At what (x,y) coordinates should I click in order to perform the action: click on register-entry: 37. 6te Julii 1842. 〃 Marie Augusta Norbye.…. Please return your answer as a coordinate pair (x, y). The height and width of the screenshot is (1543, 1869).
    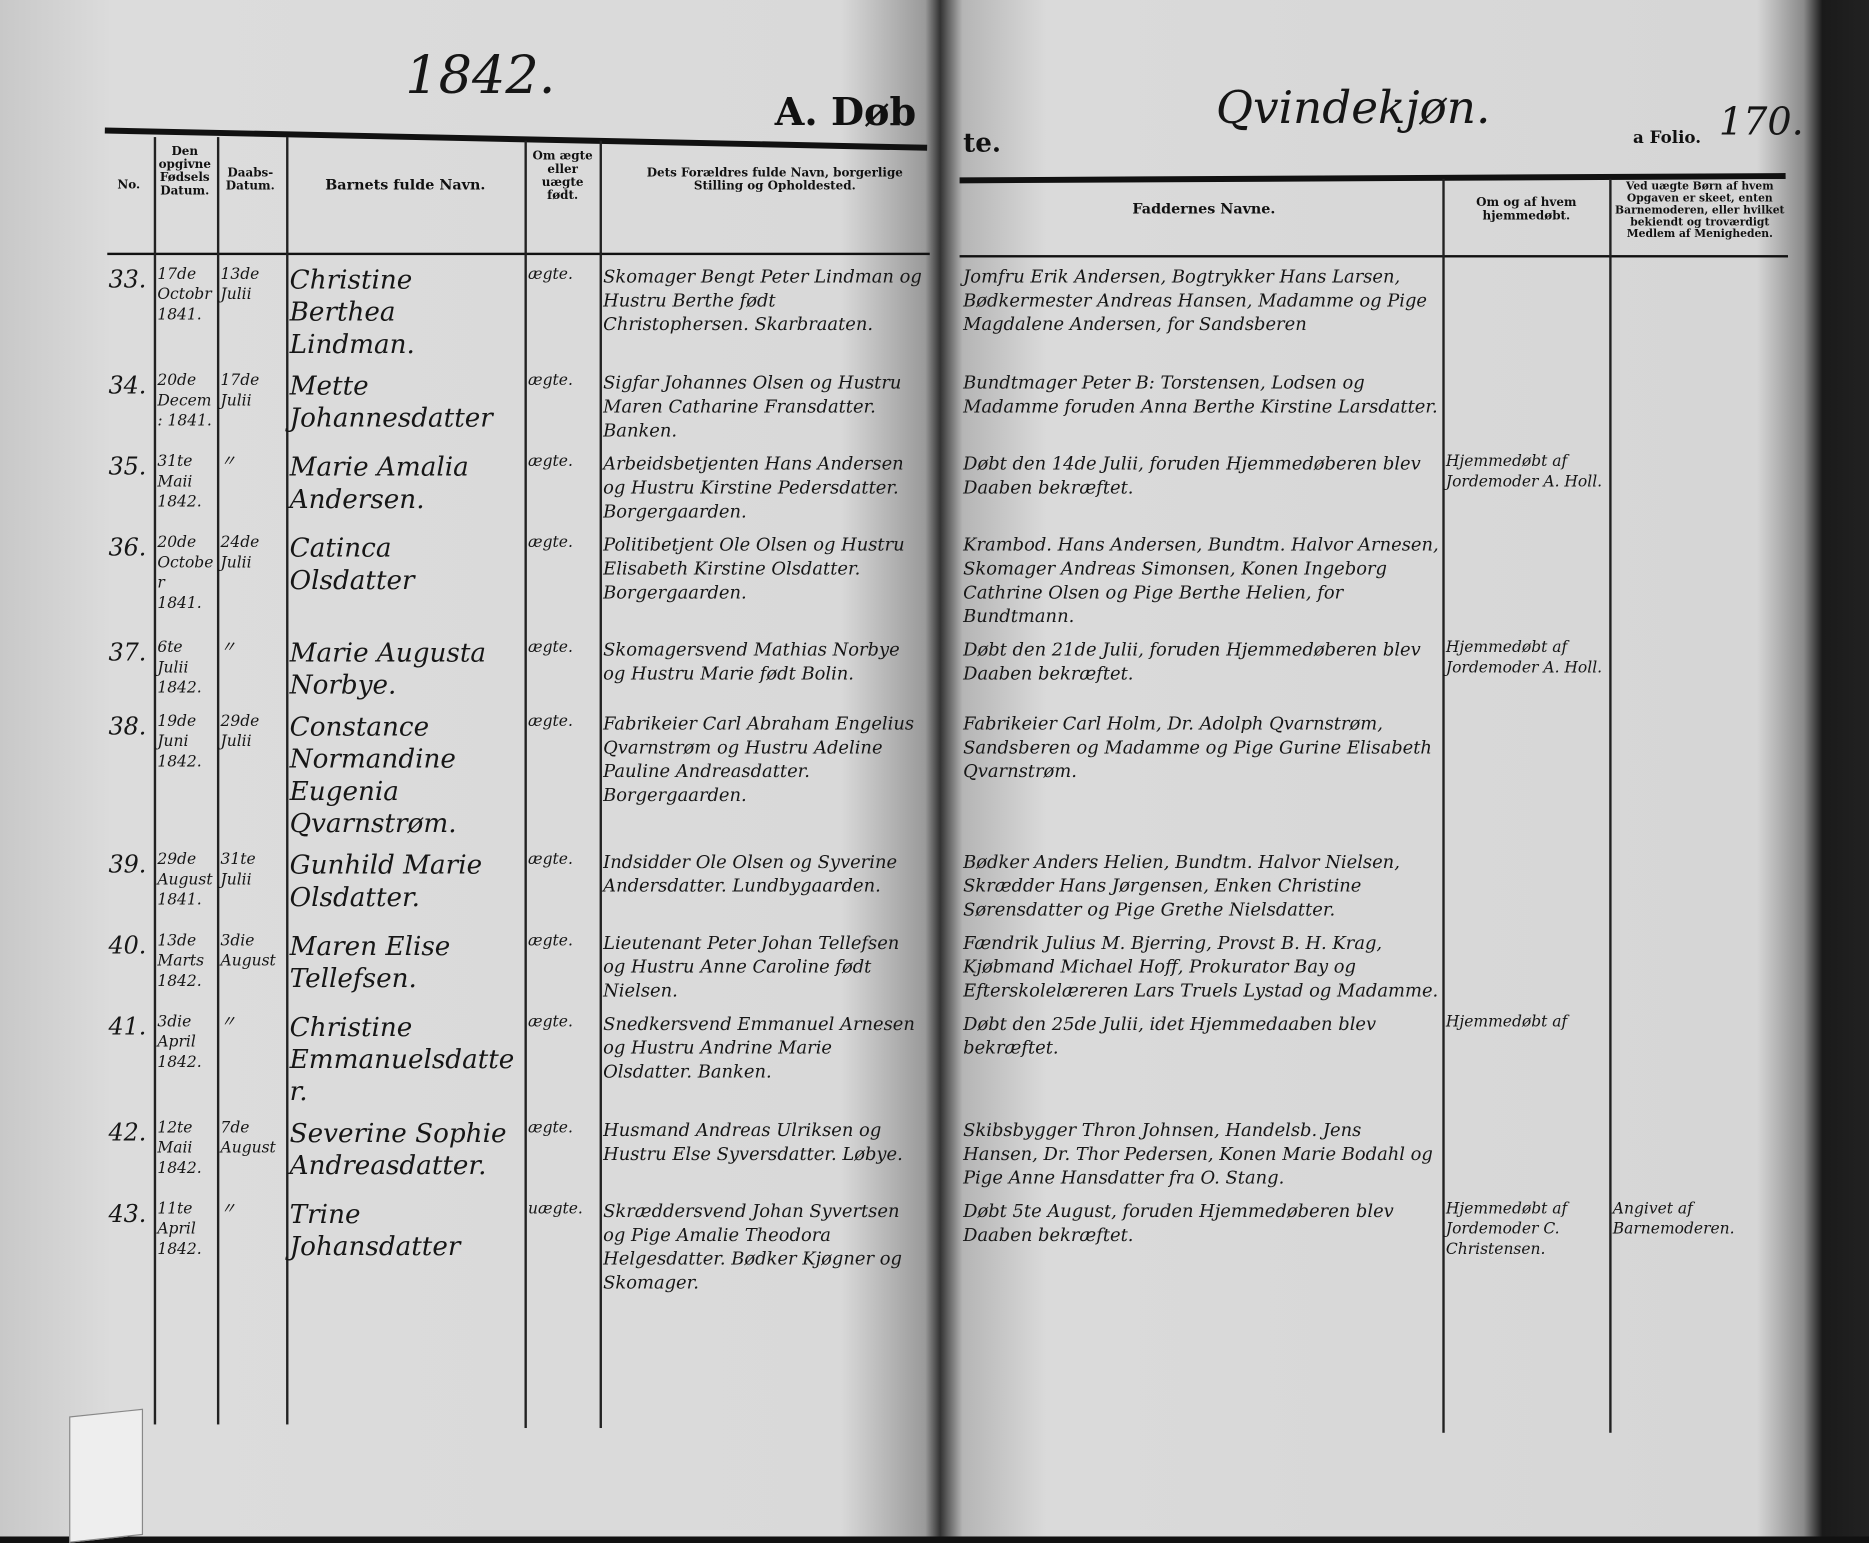
    Looking at the image, I should click on (946, 675).